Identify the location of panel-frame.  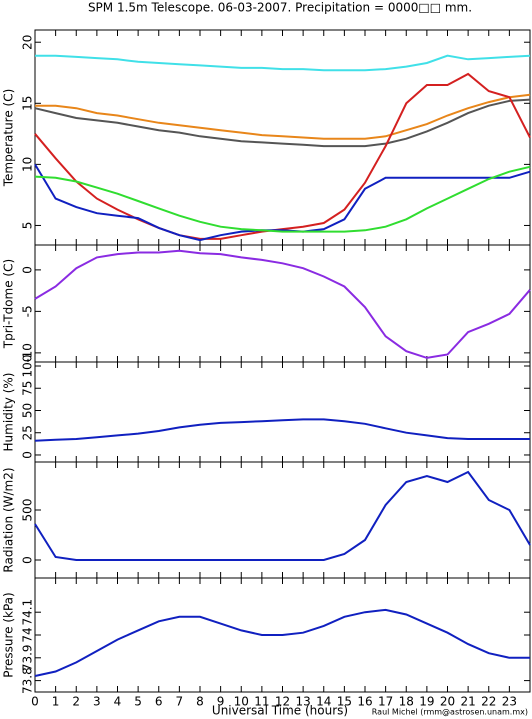
(282, 412).